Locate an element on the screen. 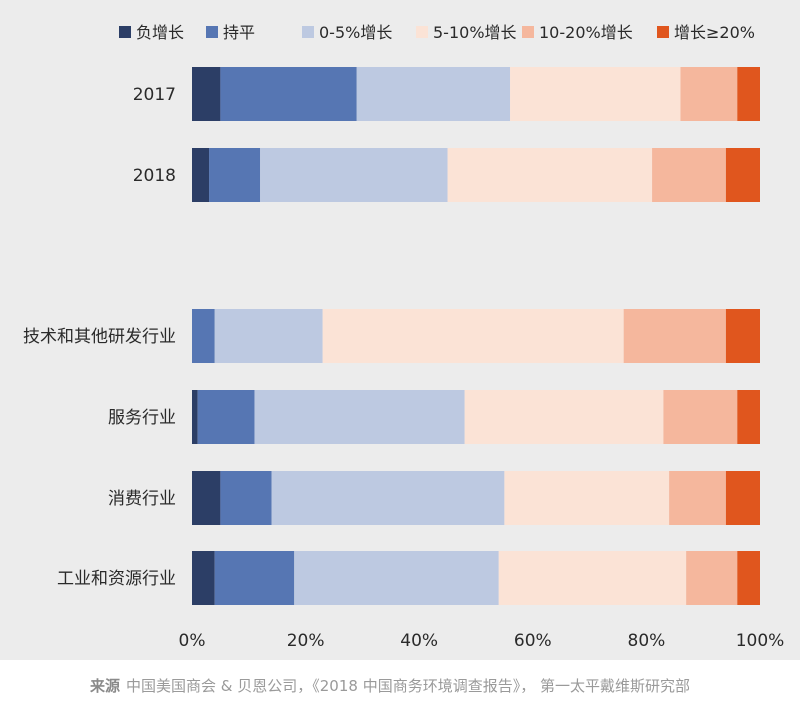 The height and width of the screenshot is (709, 800). category-label: 2017 is located at coordinates (154, 95).